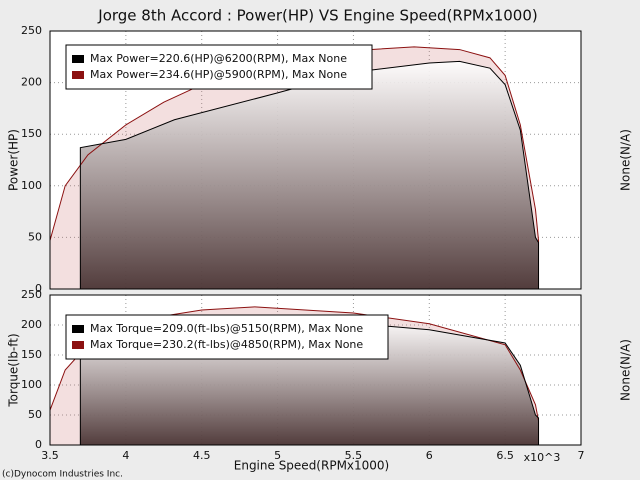 The height and width of the screenshot is (480, 640). Describe the element at coordinates (429, 455) in the screenshot. I see `x-tick-label: 6` at that location.